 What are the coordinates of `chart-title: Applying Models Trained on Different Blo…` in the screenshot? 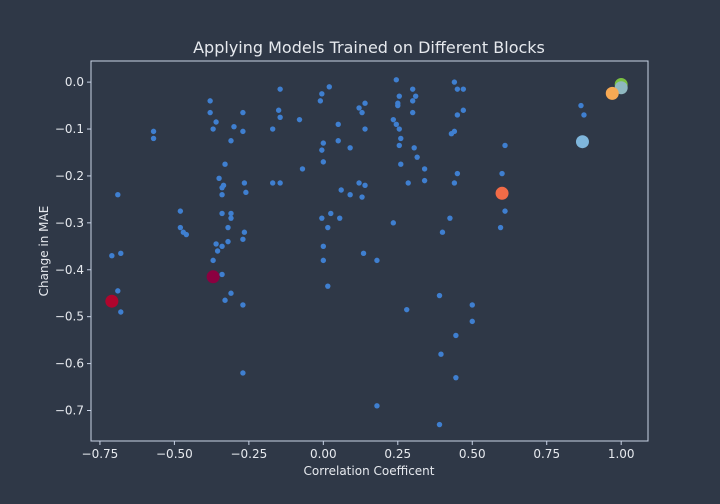 It's located at (369, 47).